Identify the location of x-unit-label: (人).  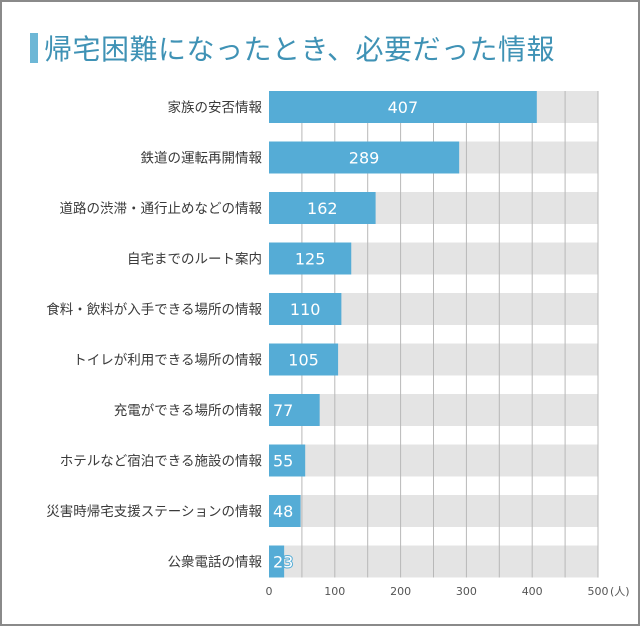
(620, 591).